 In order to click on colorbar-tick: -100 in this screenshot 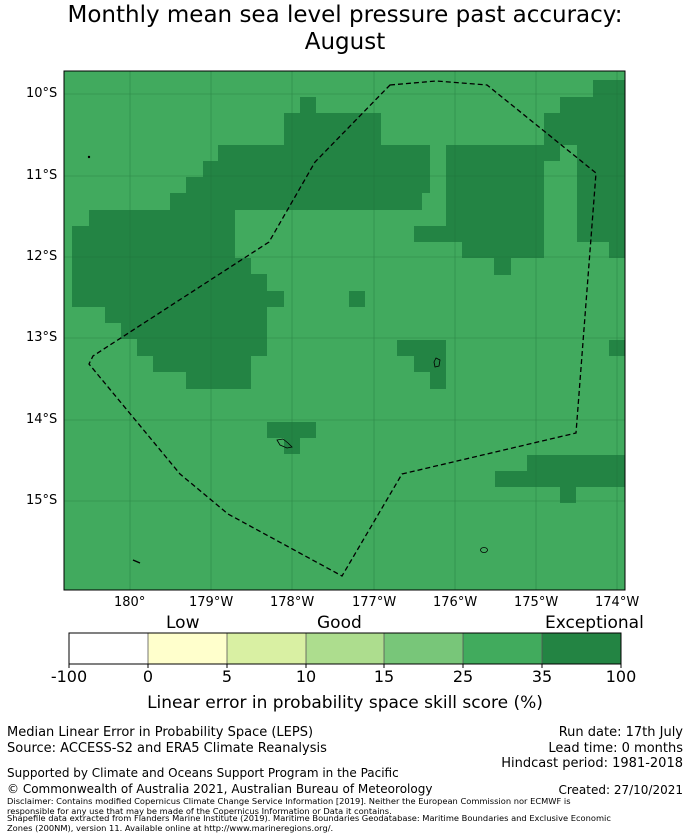, I will do `click(69, 676)`.